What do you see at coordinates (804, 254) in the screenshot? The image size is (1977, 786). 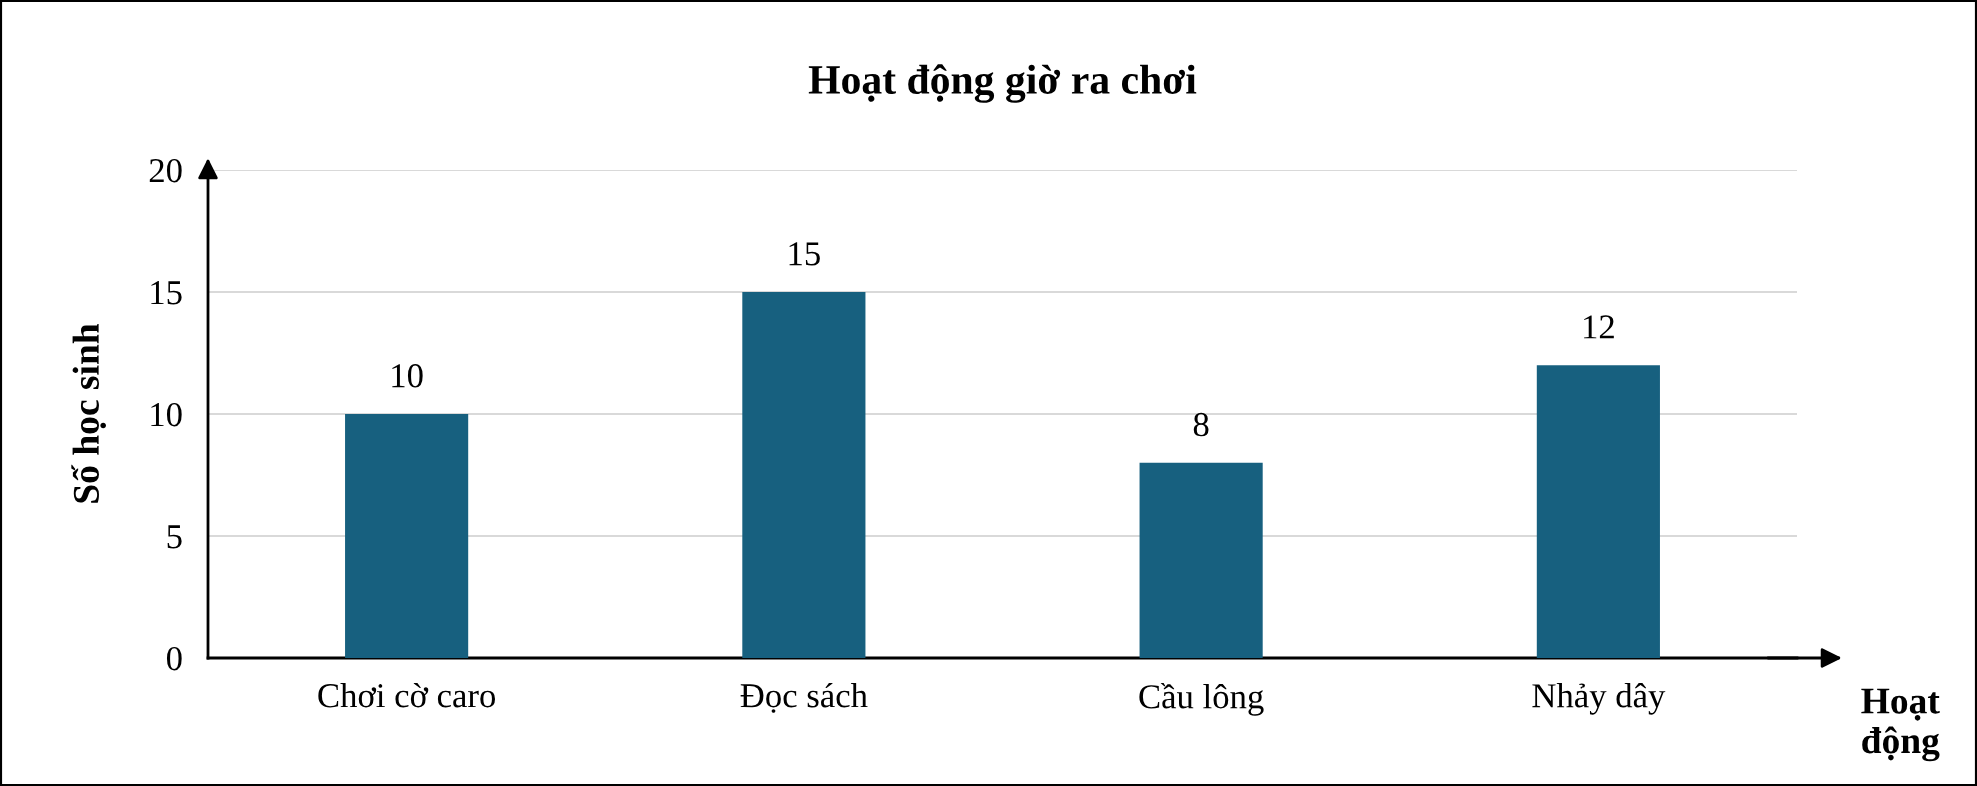 I see `data-label: 15` at bounding box center [804, 254].